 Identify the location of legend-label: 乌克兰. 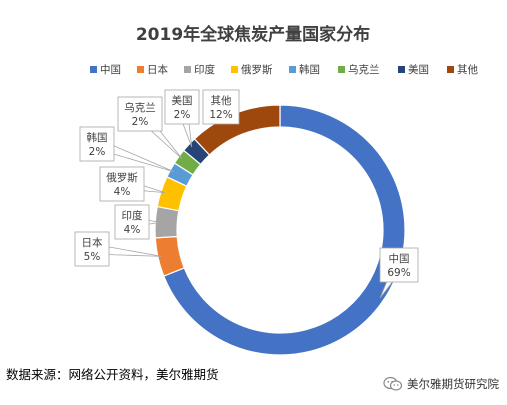
(364, 69).